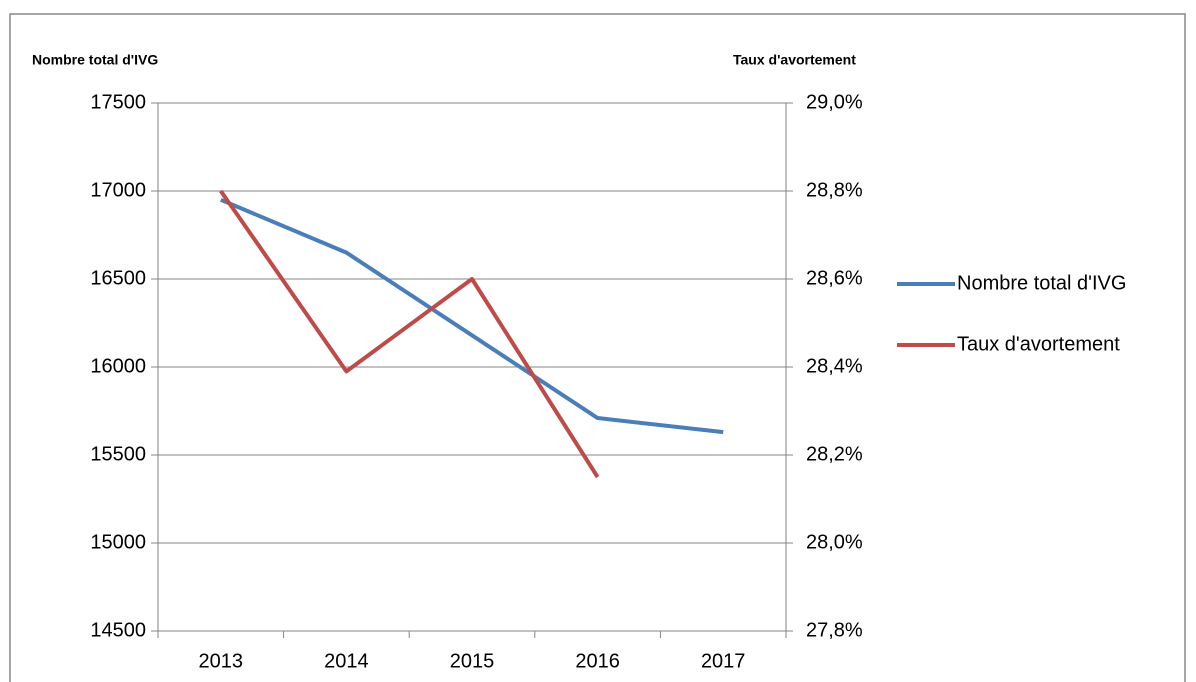 The width and height of the screenshot is (1196, 682). I want to click on y2-tick-label: 27,8%, so click(834, 630).